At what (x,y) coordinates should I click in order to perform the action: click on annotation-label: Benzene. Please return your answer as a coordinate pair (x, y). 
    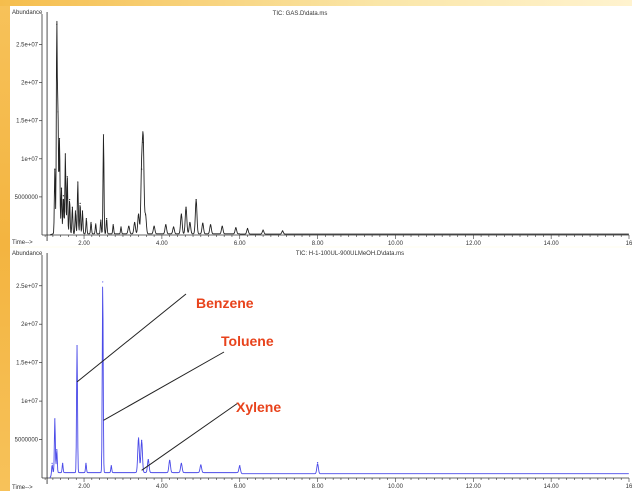
    Looking at the image, I should click on (225, 303).